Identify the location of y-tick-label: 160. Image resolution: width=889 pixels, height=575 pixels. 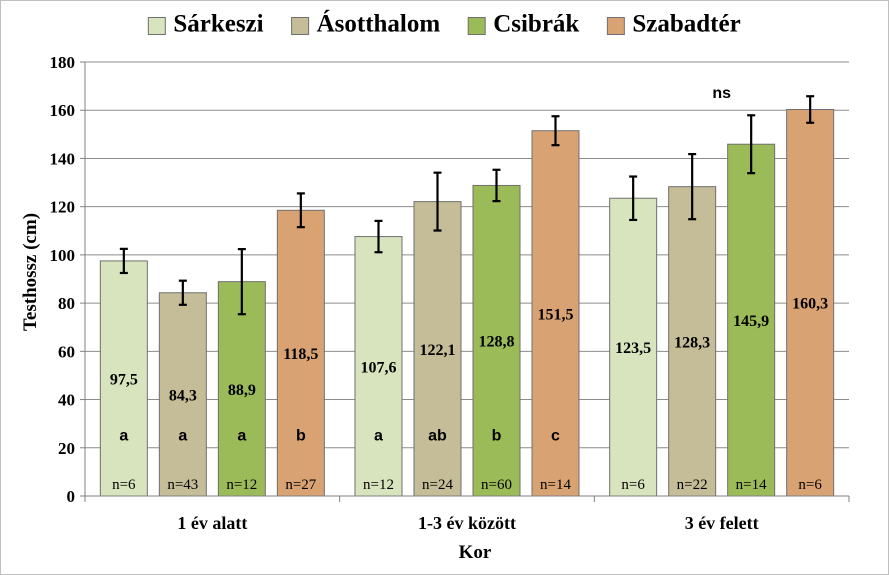
(63, 110).